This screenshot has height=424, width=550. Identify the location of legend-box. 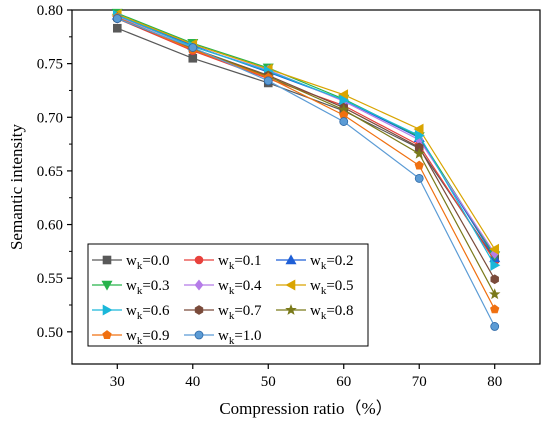
(228, 295).